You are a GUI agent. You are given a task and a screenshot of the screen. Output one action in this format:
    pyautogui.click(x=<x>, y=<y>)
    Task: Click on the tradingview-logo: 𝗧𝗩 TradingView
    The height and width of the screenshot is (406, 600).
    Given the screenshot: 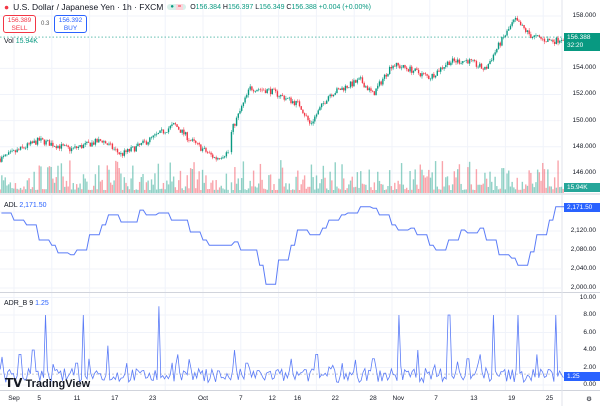 What is the action you would take?
    pyautogui.click(x=48, y=383)
    